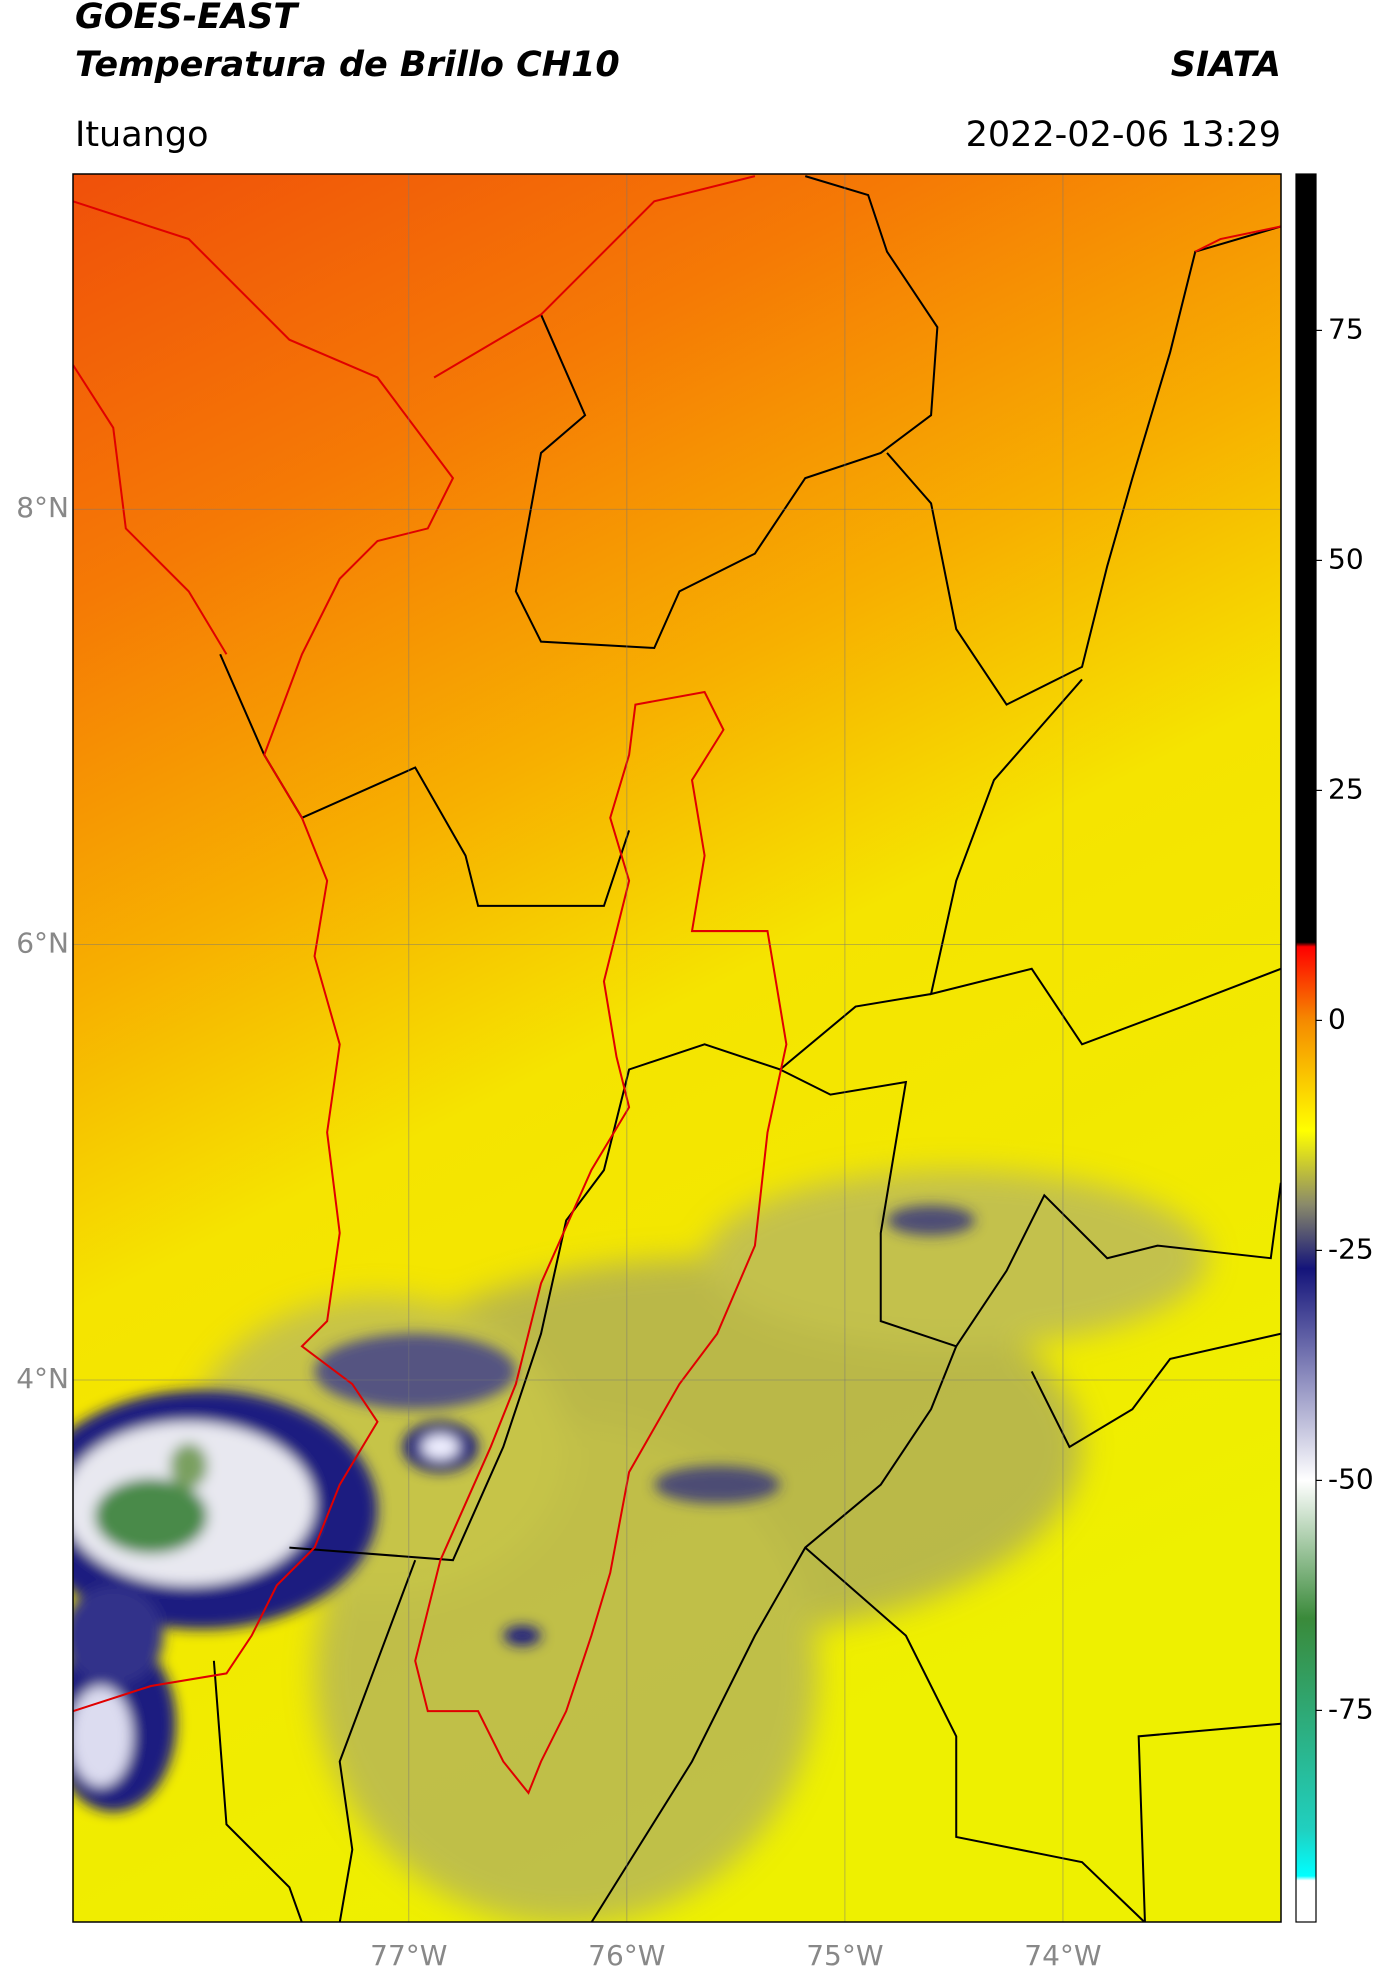 This screenshot has height=1985, width=1384. I want to click on y-tick-label: 6°N, so click(42, 943).